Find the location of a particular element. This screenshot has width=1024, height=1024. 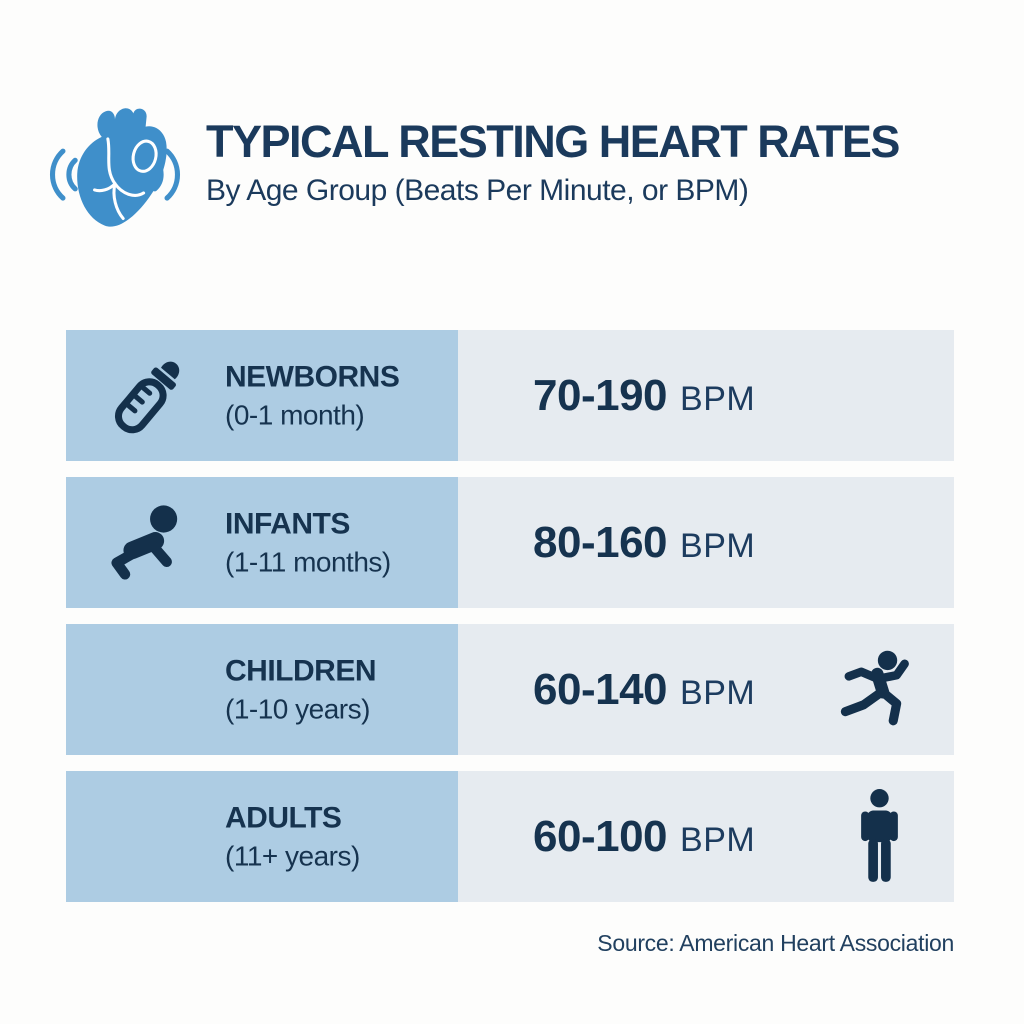

bpm-block: 70-190 BPM is located at coordinates (644, 396).